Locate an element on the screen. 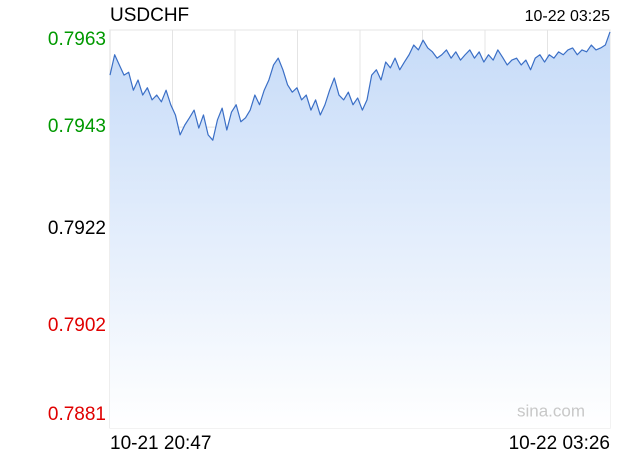  watermark: sina.com is located at coordinates (551, 410).